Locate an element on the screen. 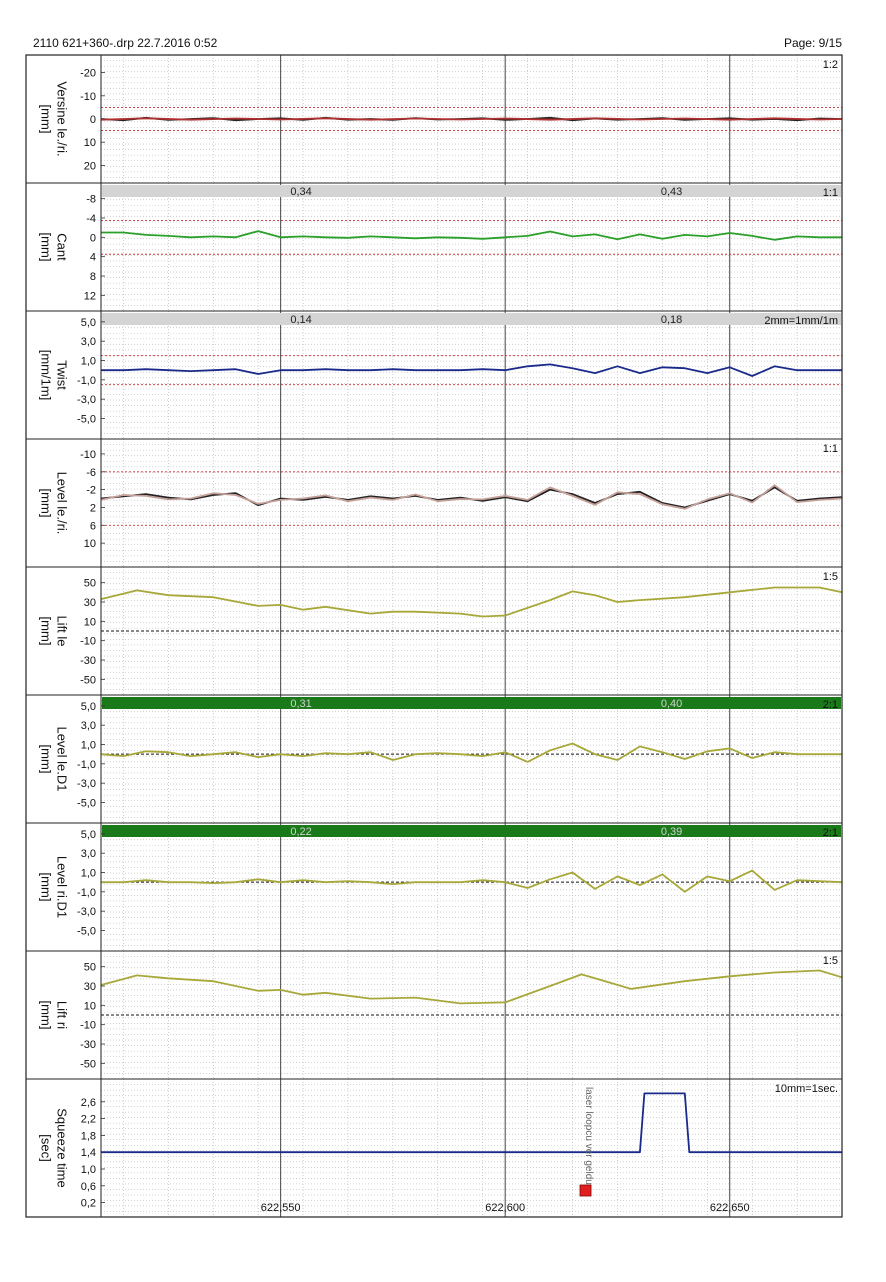  y-tick-label: 6 is located at coordinates (93, 526).